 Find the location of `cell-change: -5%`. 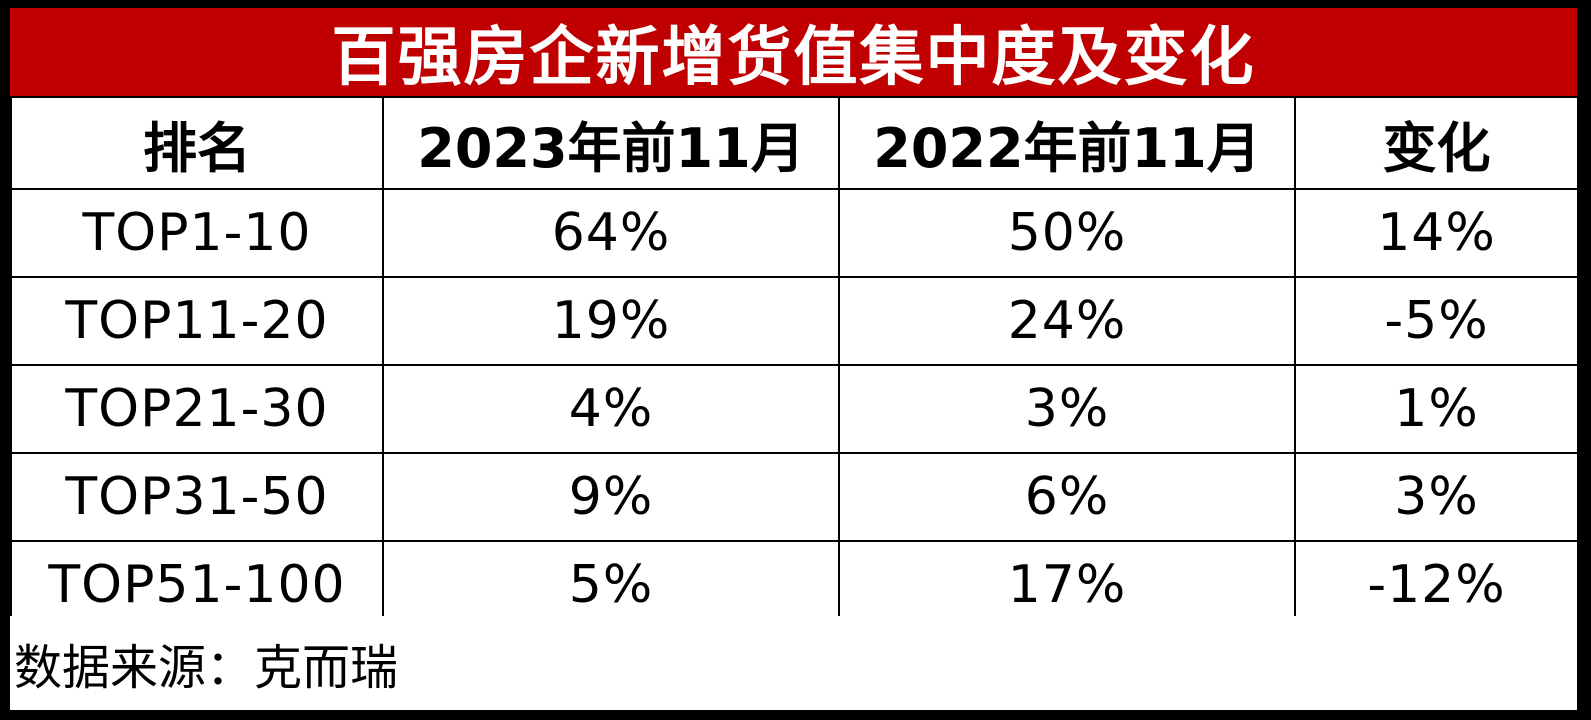

cell-change: -5% is located at coordinates (1436, 321).